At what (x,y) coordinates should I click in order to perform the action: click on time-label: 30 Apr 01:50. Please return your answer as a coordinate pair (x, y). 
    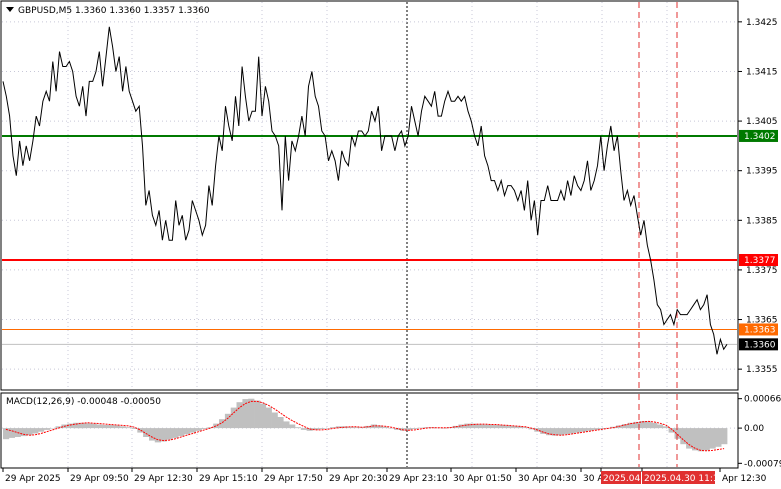
    Looking at the image, I should click on (482, 479).